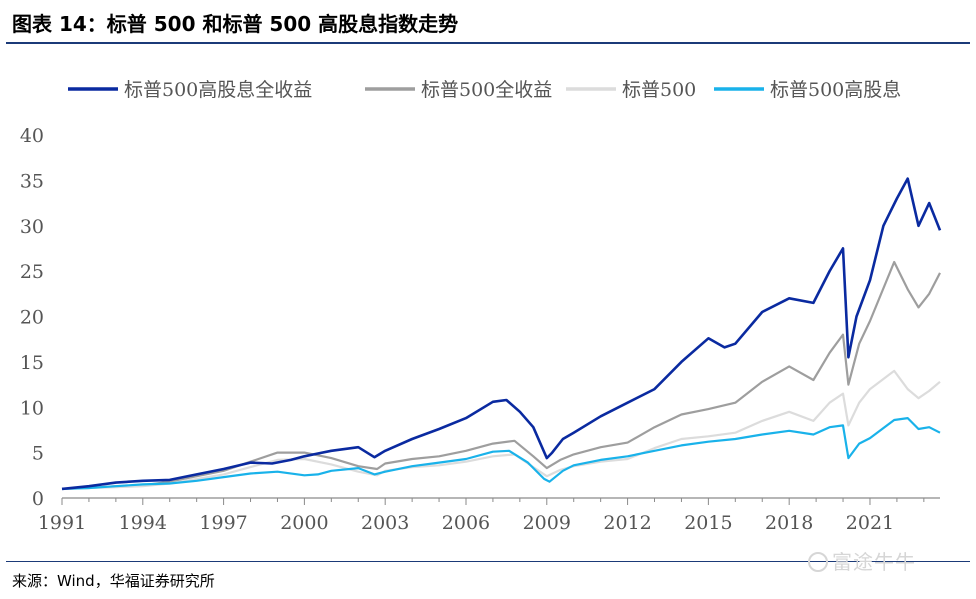 The width and height of the screenshot is (976, 599). What do you see at coordinates (143, 523) in the screenshot?
I see `x-tick-label: 1994` at bounding box center [143, 523].